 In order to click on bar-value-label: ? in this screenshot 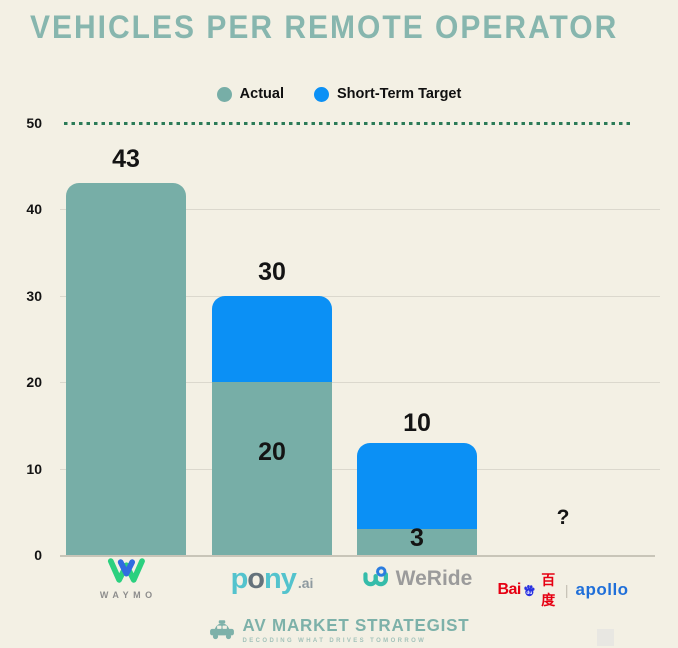, I will do `click(563, 517)`.